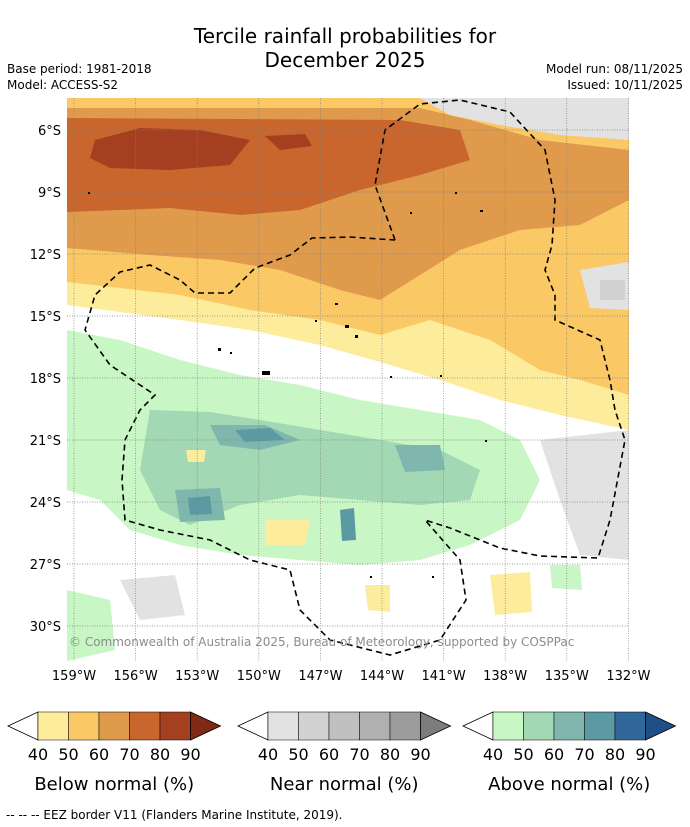 The height and width of the screenshot is (827, 690). I want to click on y-tick-label: 24°S, so click(45, 503).